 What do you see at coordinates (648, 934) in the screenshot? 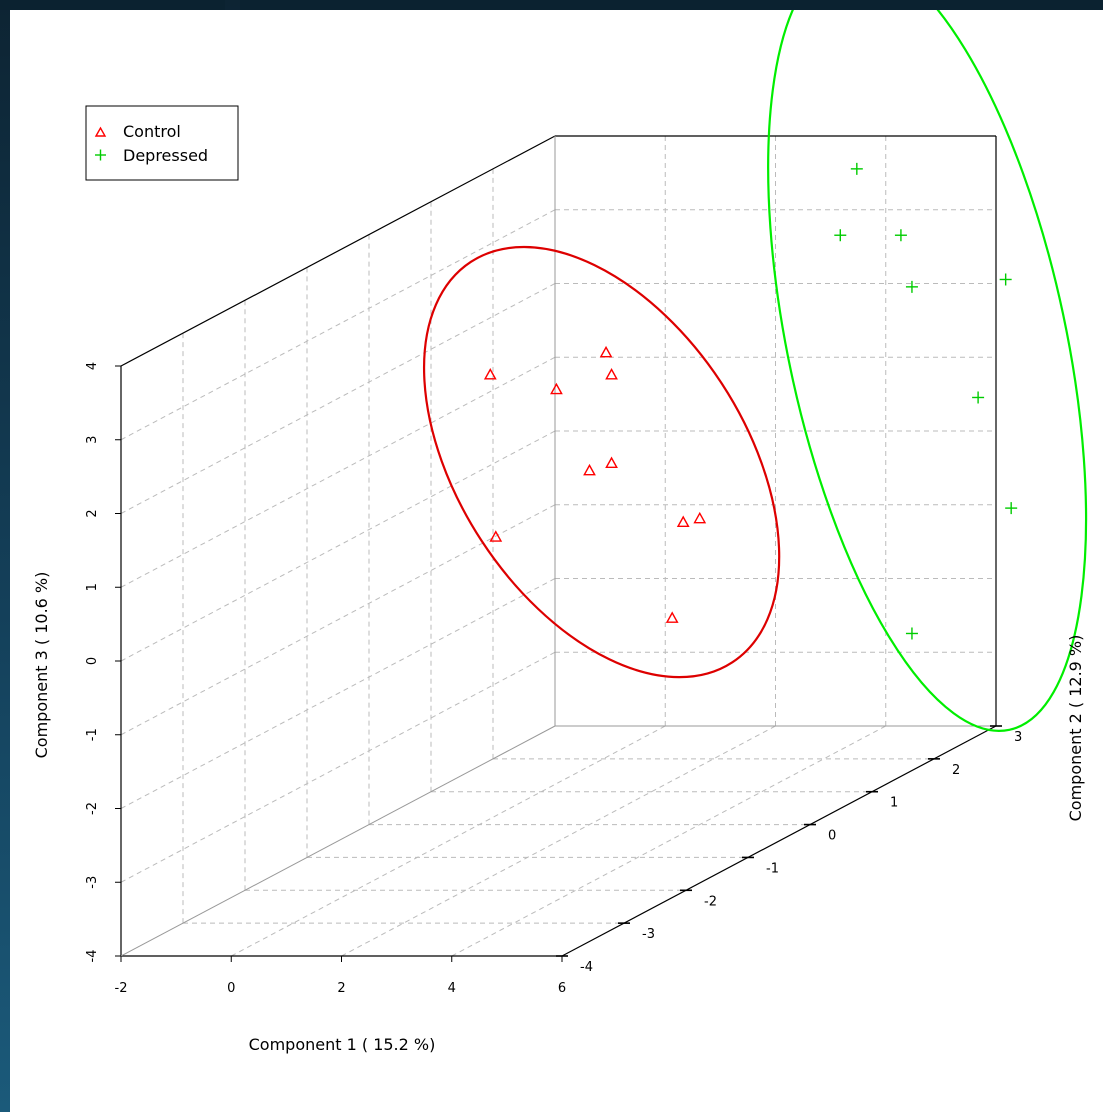
I see `y-tick-label: -3` at bounding box center [648, 934].